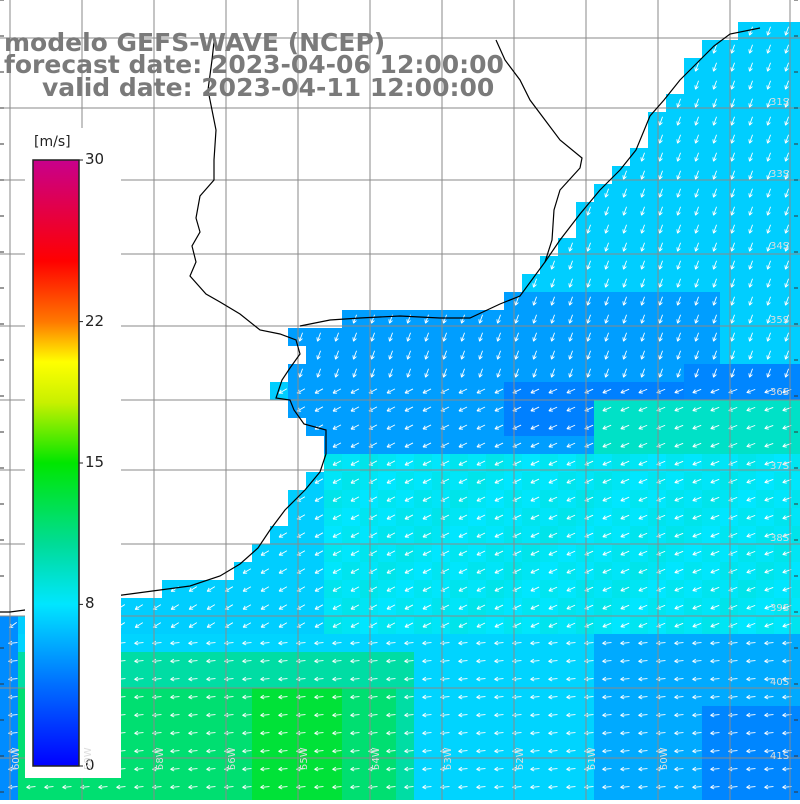 The height and width of the screenshot is (804, 800). I want to click on latitude-label: 41S, so click(779, 757).